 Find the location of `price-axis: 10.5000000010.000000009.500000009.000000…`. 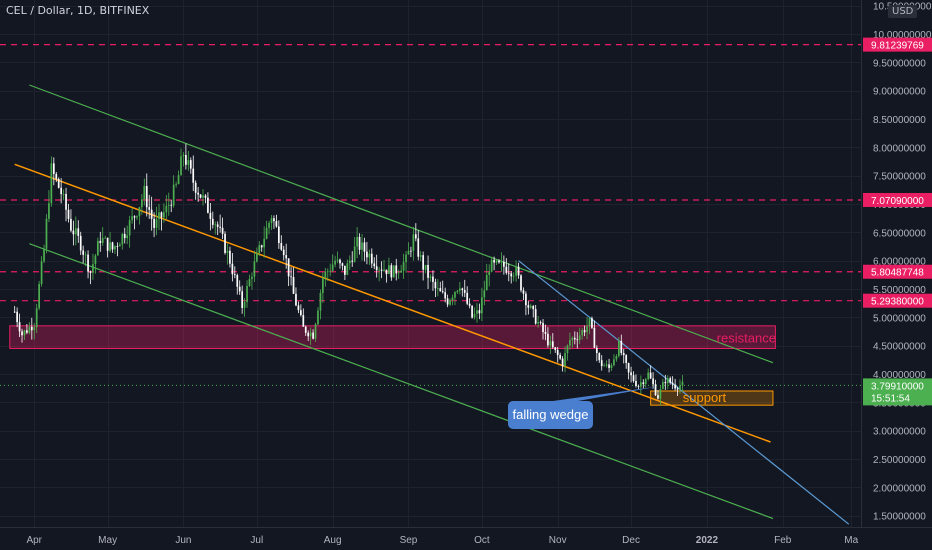

price-axis: 10.5000000010.000000009.500000009.000000… is located at coordinates (902, 262).